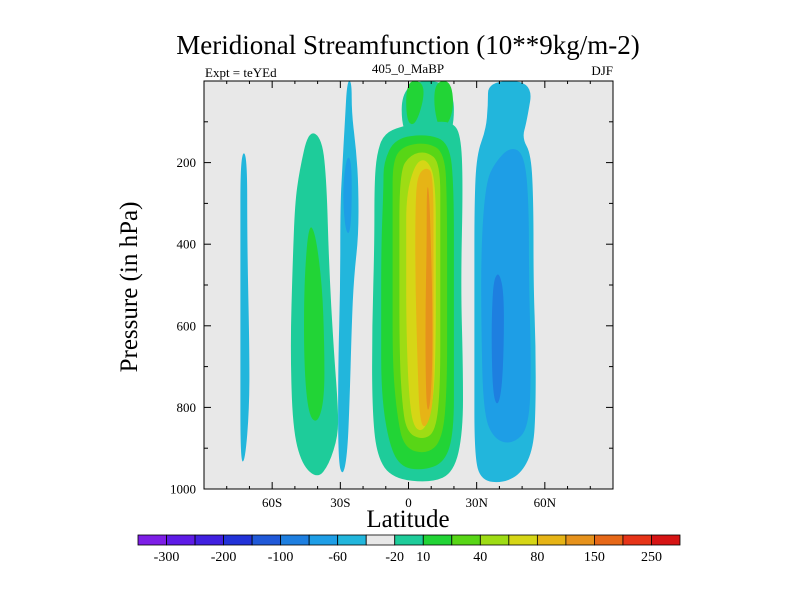  Describe the element at coordinates (407, 519) in the screenshot. I see `x-axis-label: Latitude` at that location.